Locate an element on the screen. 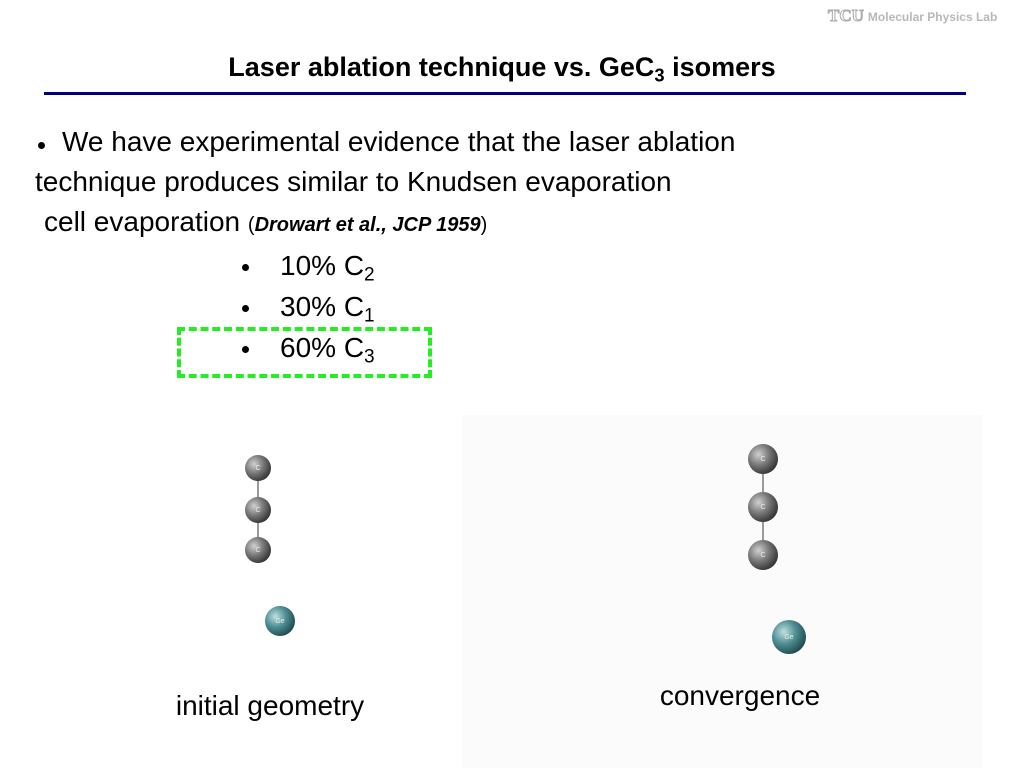  bullet-item: 60% C3 is located at coordinates (327, 349).